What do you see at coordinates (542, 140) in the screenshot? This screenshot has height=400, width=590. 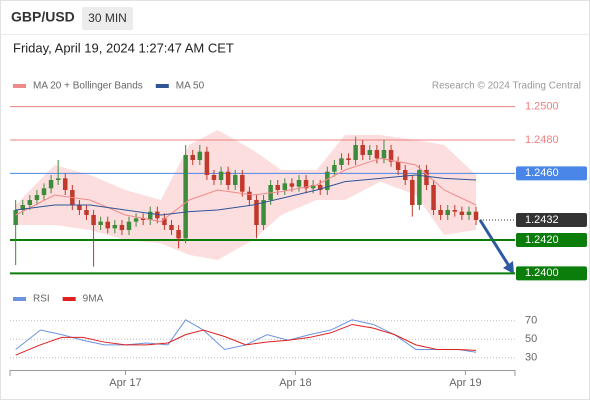 I see `level-label: 1.2480` at bounding box center [542, 140].